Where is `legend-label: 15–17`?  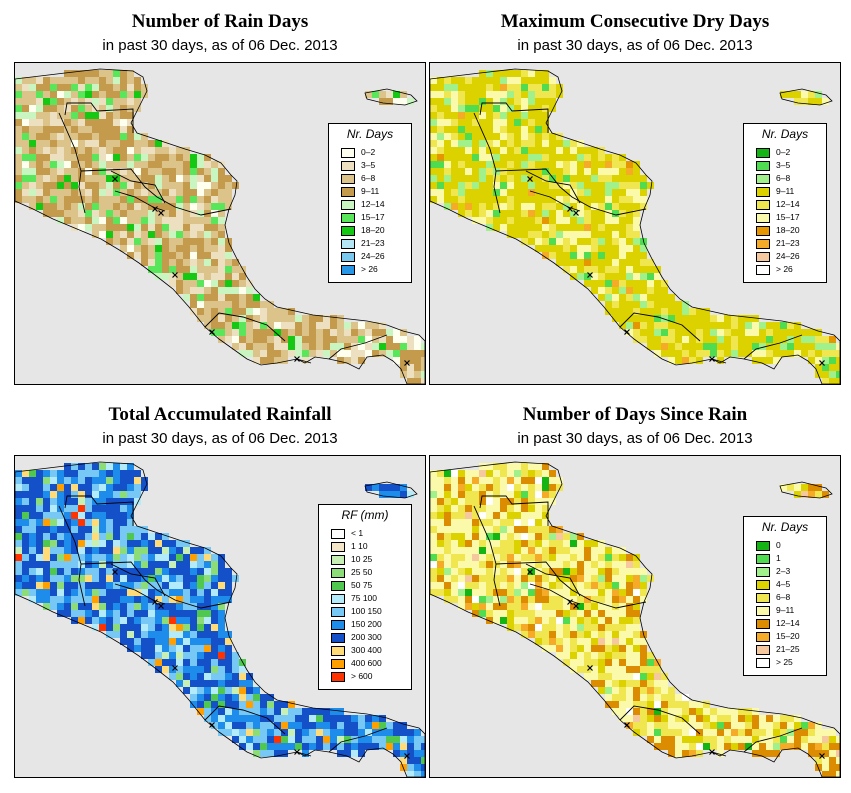 legend-label: 15–17 is located at coordinates (788, 217).